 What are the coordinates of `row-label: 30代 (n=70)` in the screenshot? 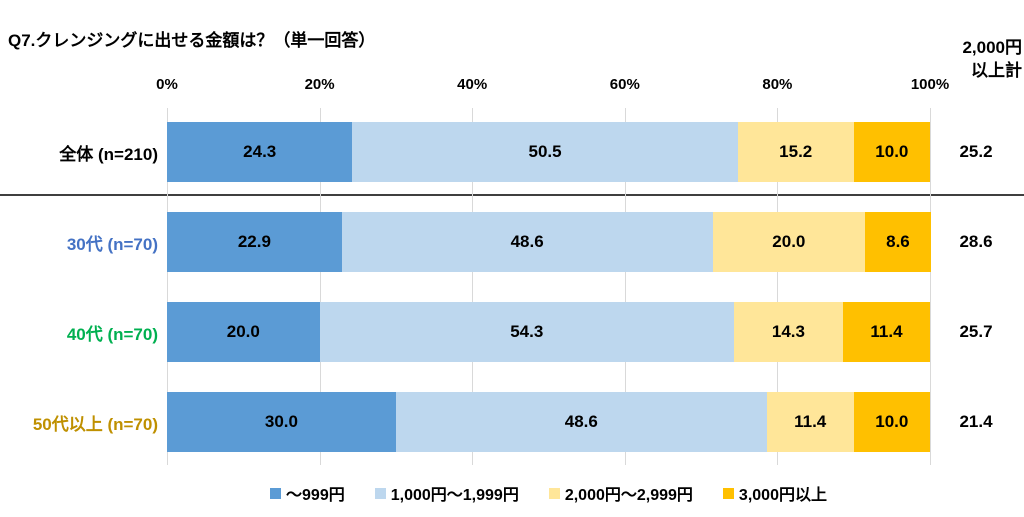 It's located at (112, 244).